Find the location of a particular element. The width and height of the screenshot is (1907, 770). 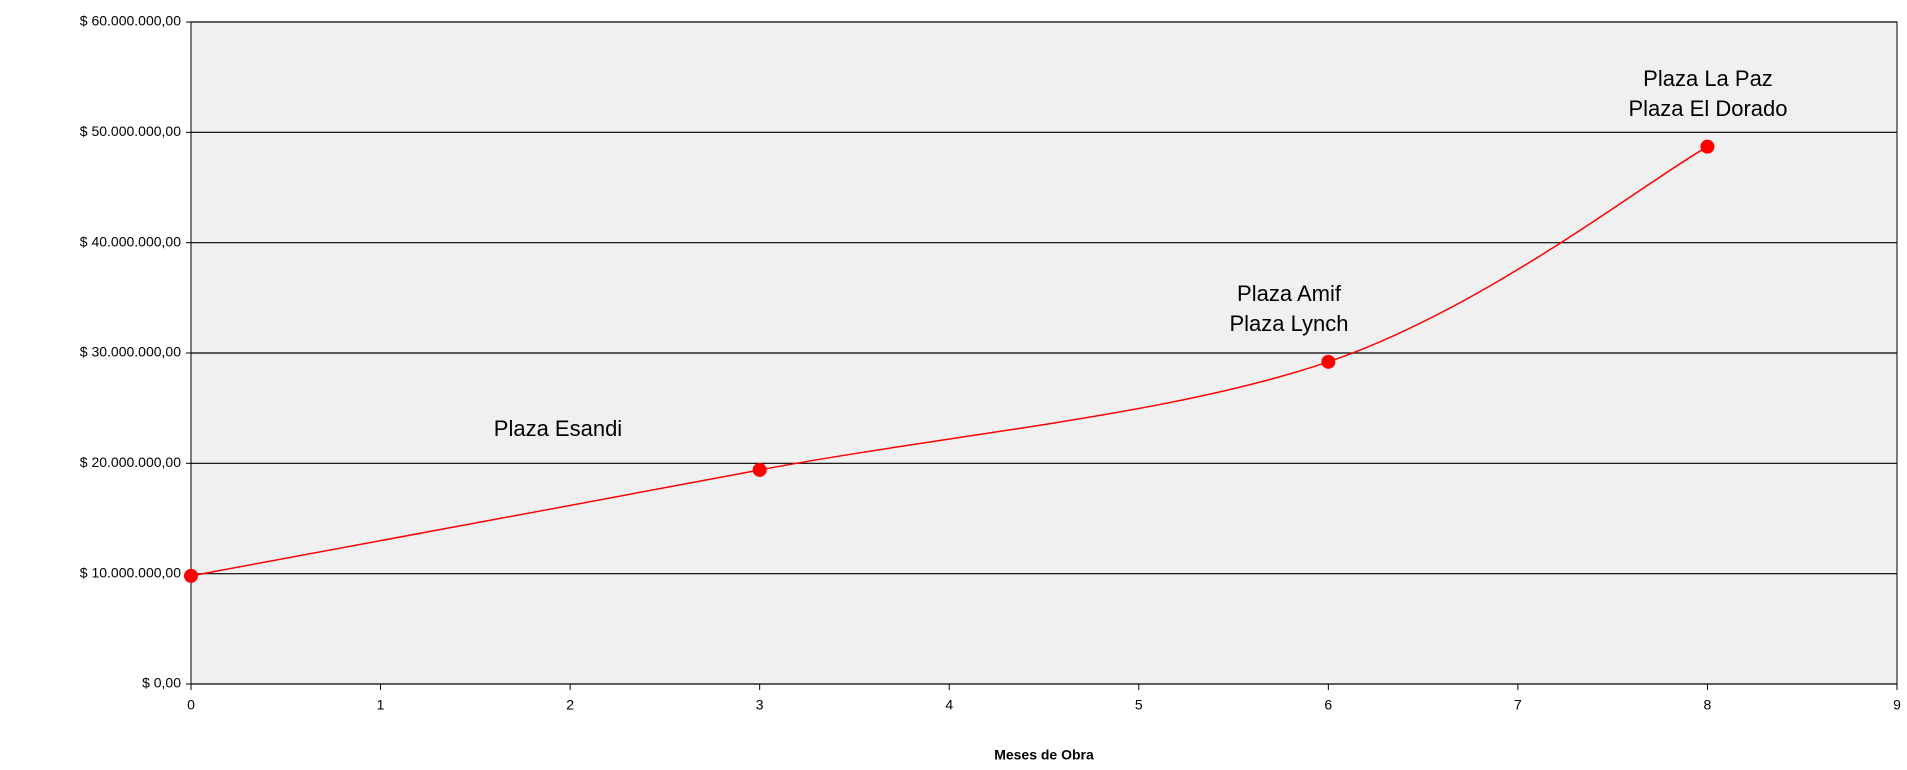

annotation: Plaza Lynch is located at coordinates (1288, 323).